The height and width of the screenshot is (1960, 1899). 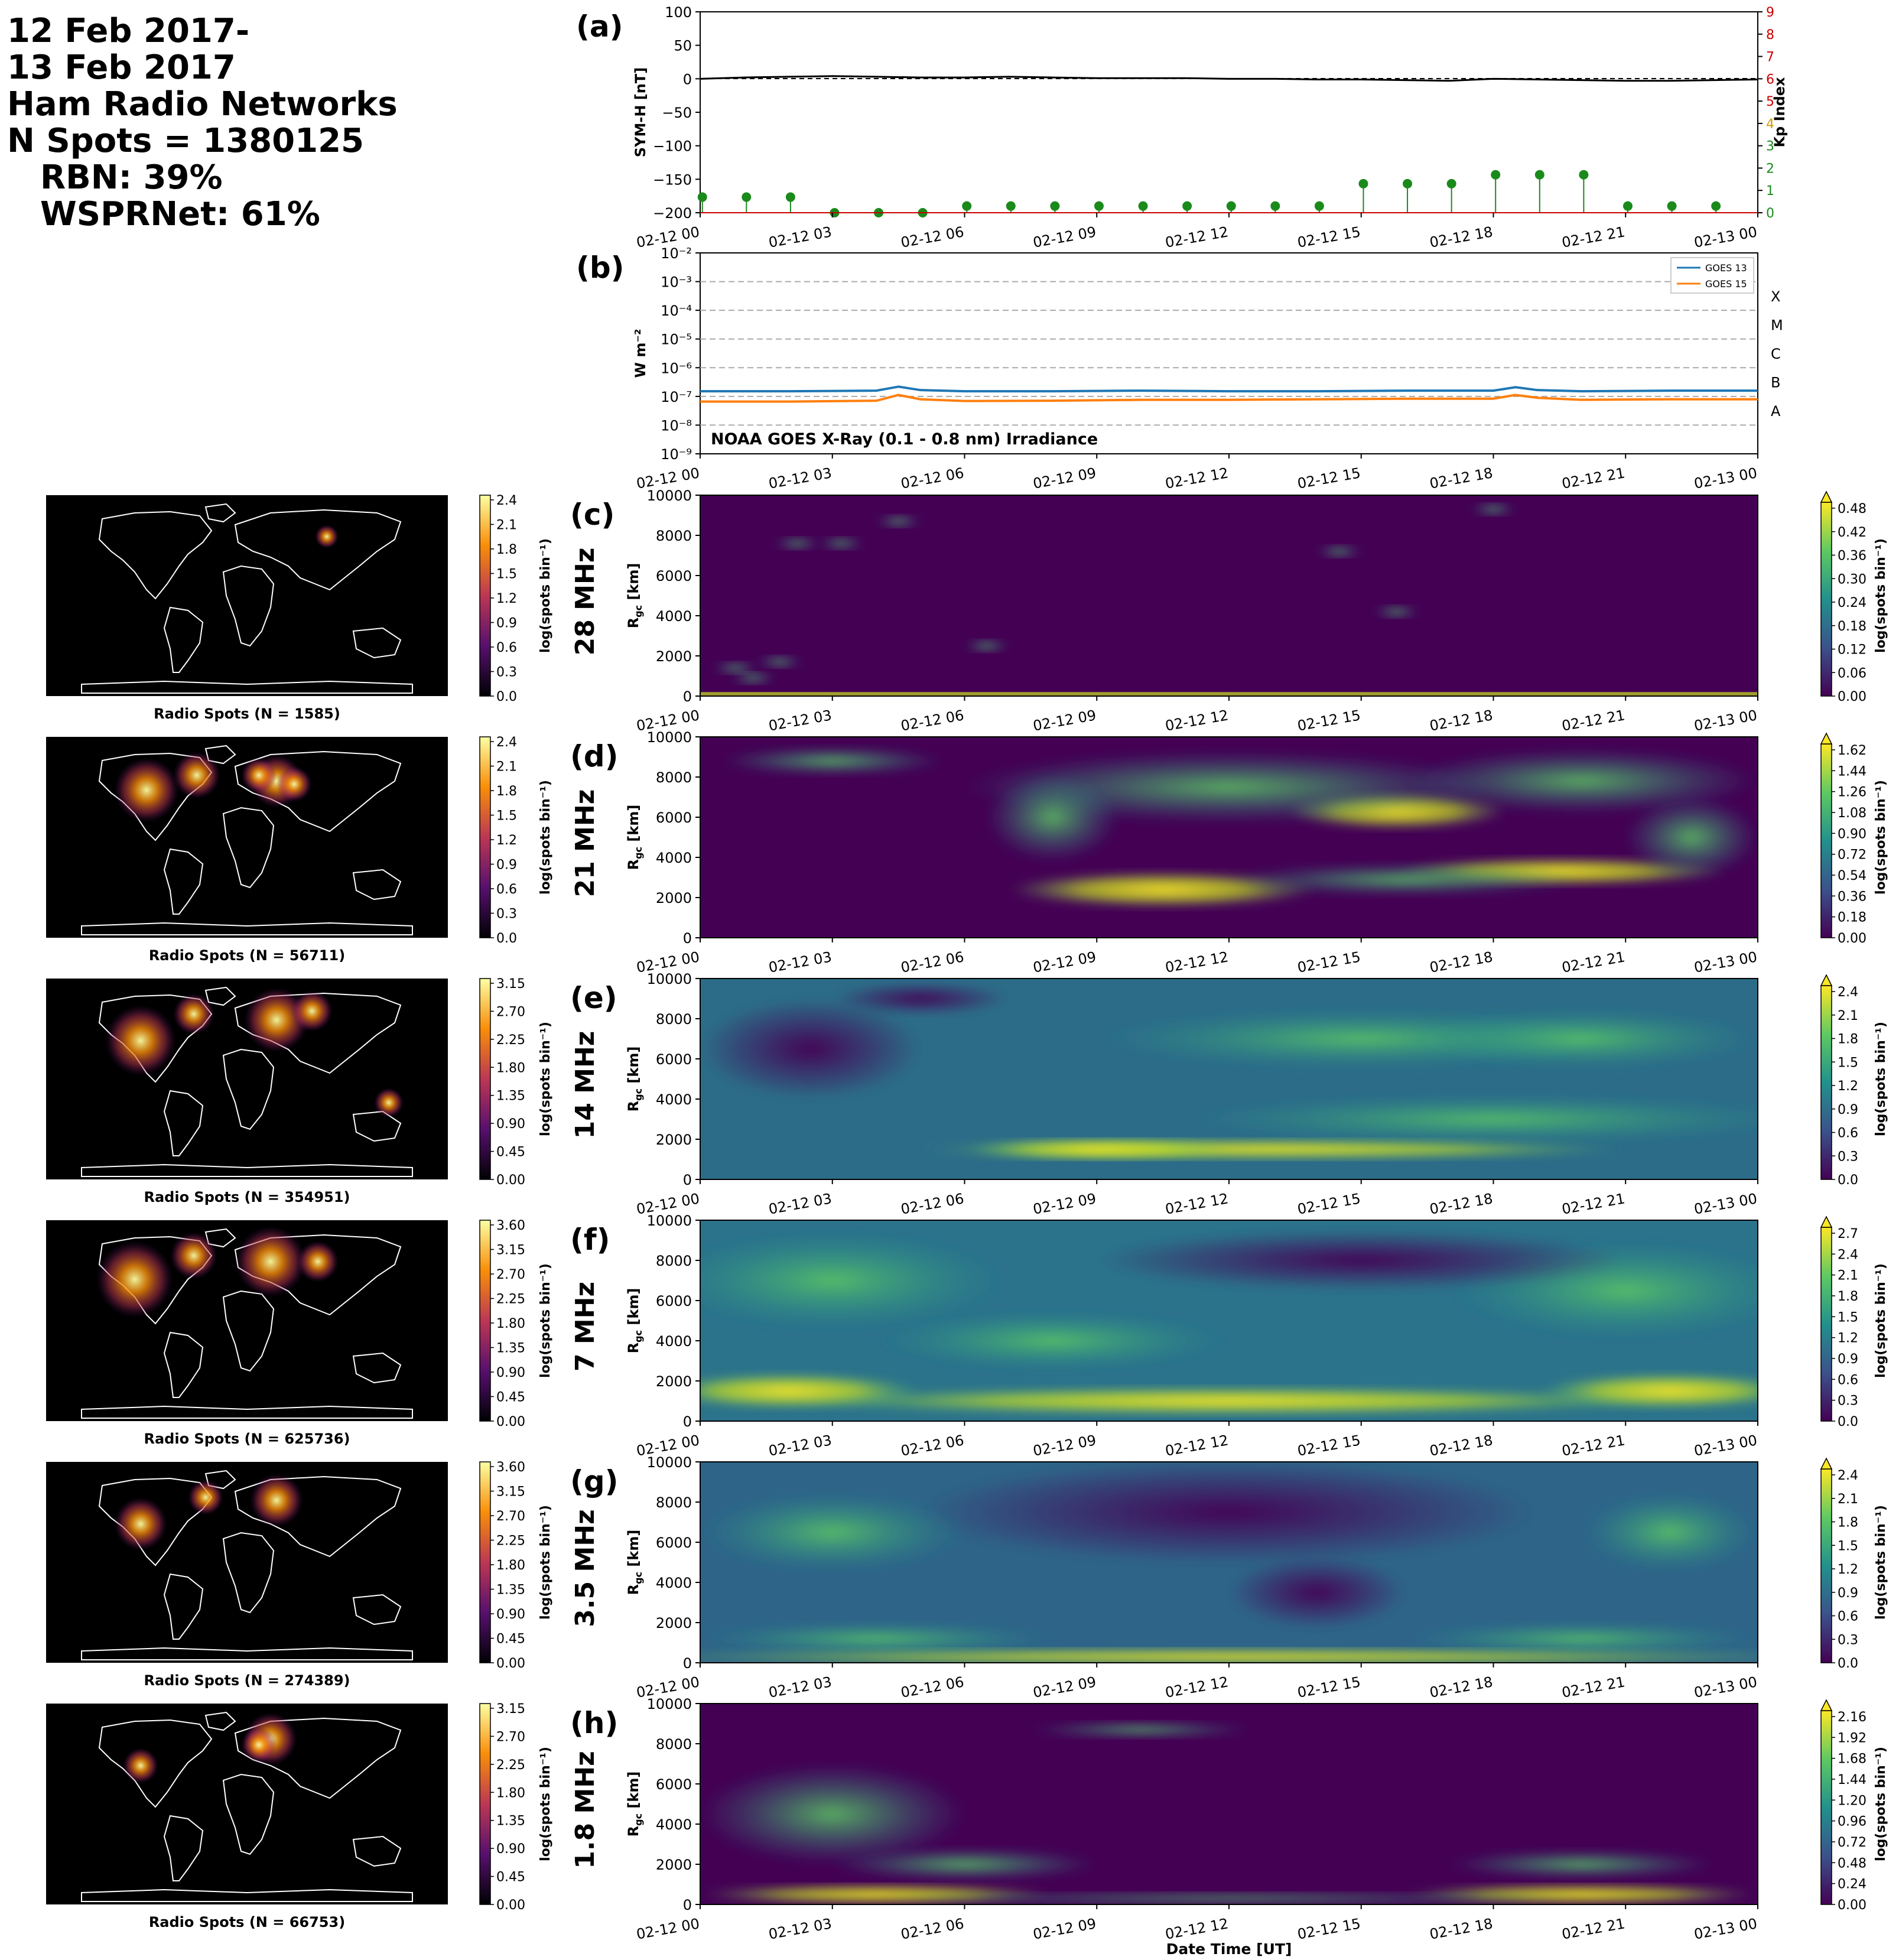 I want to click on rti-colorbar-tick-label: 0.3, so click(x=1848, y=1156).